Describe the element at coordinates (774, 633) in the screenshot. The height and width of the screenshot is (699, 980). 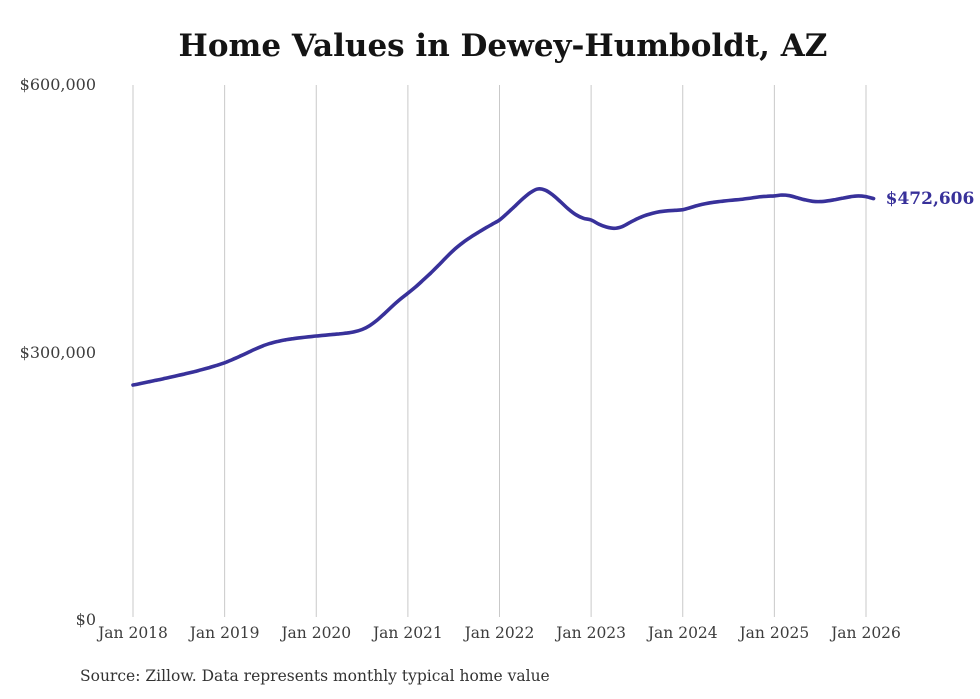
I see `x-tick-label: Jan 2025` at that location.